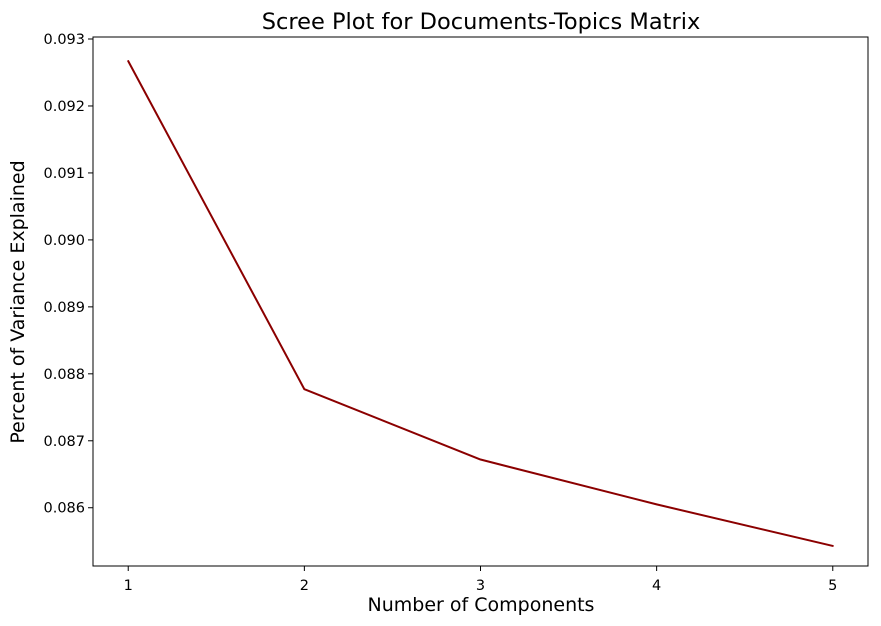  I want to click on x-tick-label-4: 4, so click(656, 586).